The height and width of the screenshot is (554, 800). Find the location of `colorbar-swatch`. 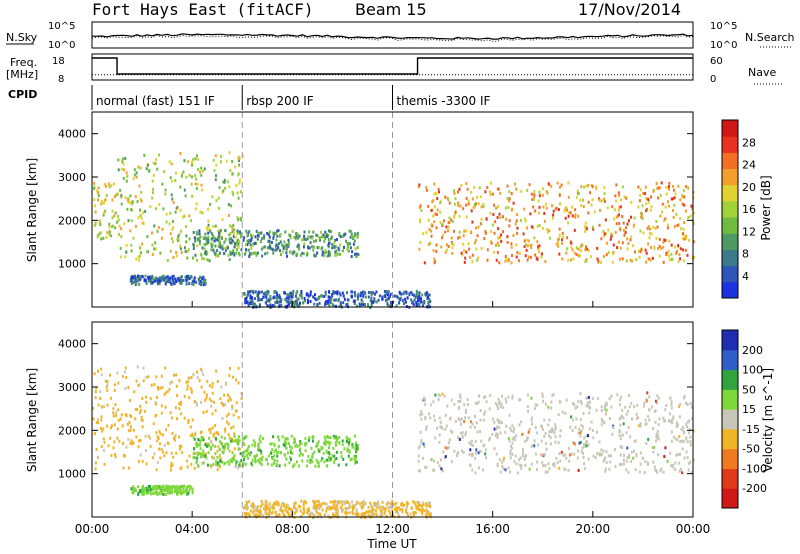

colorbar-swatch is located at coordinates (730, 498).